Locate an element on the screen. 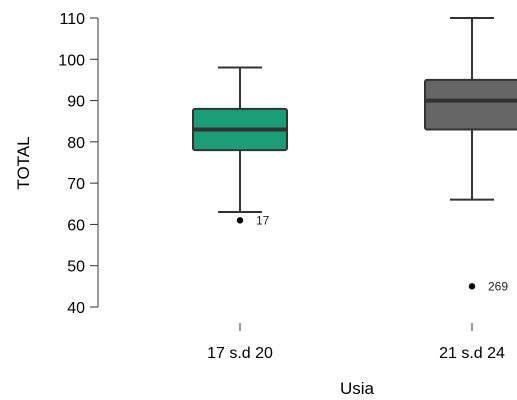  y-tick-label: 70 is located at coordinates (76, 184).